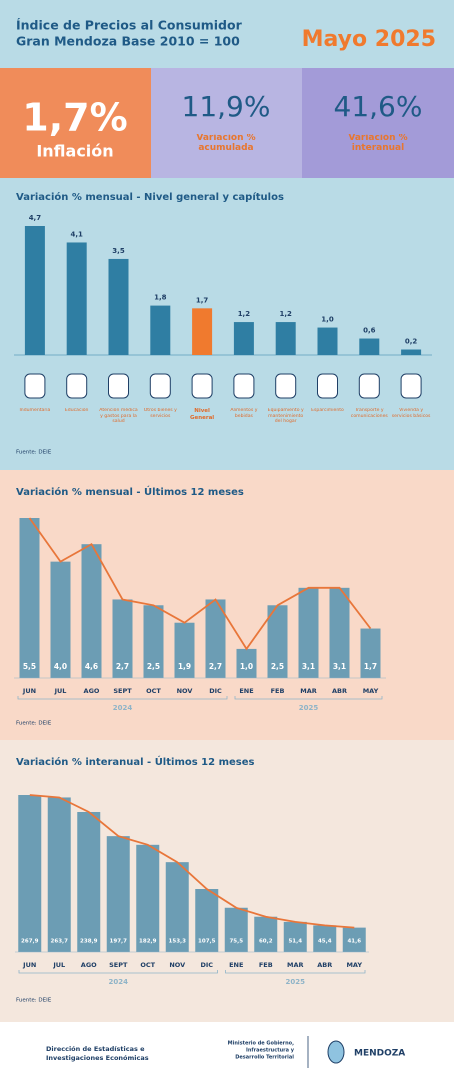  Describe the element at coordinates (77, 410) in the screenshot. I see `category-box: Educación` at that location.